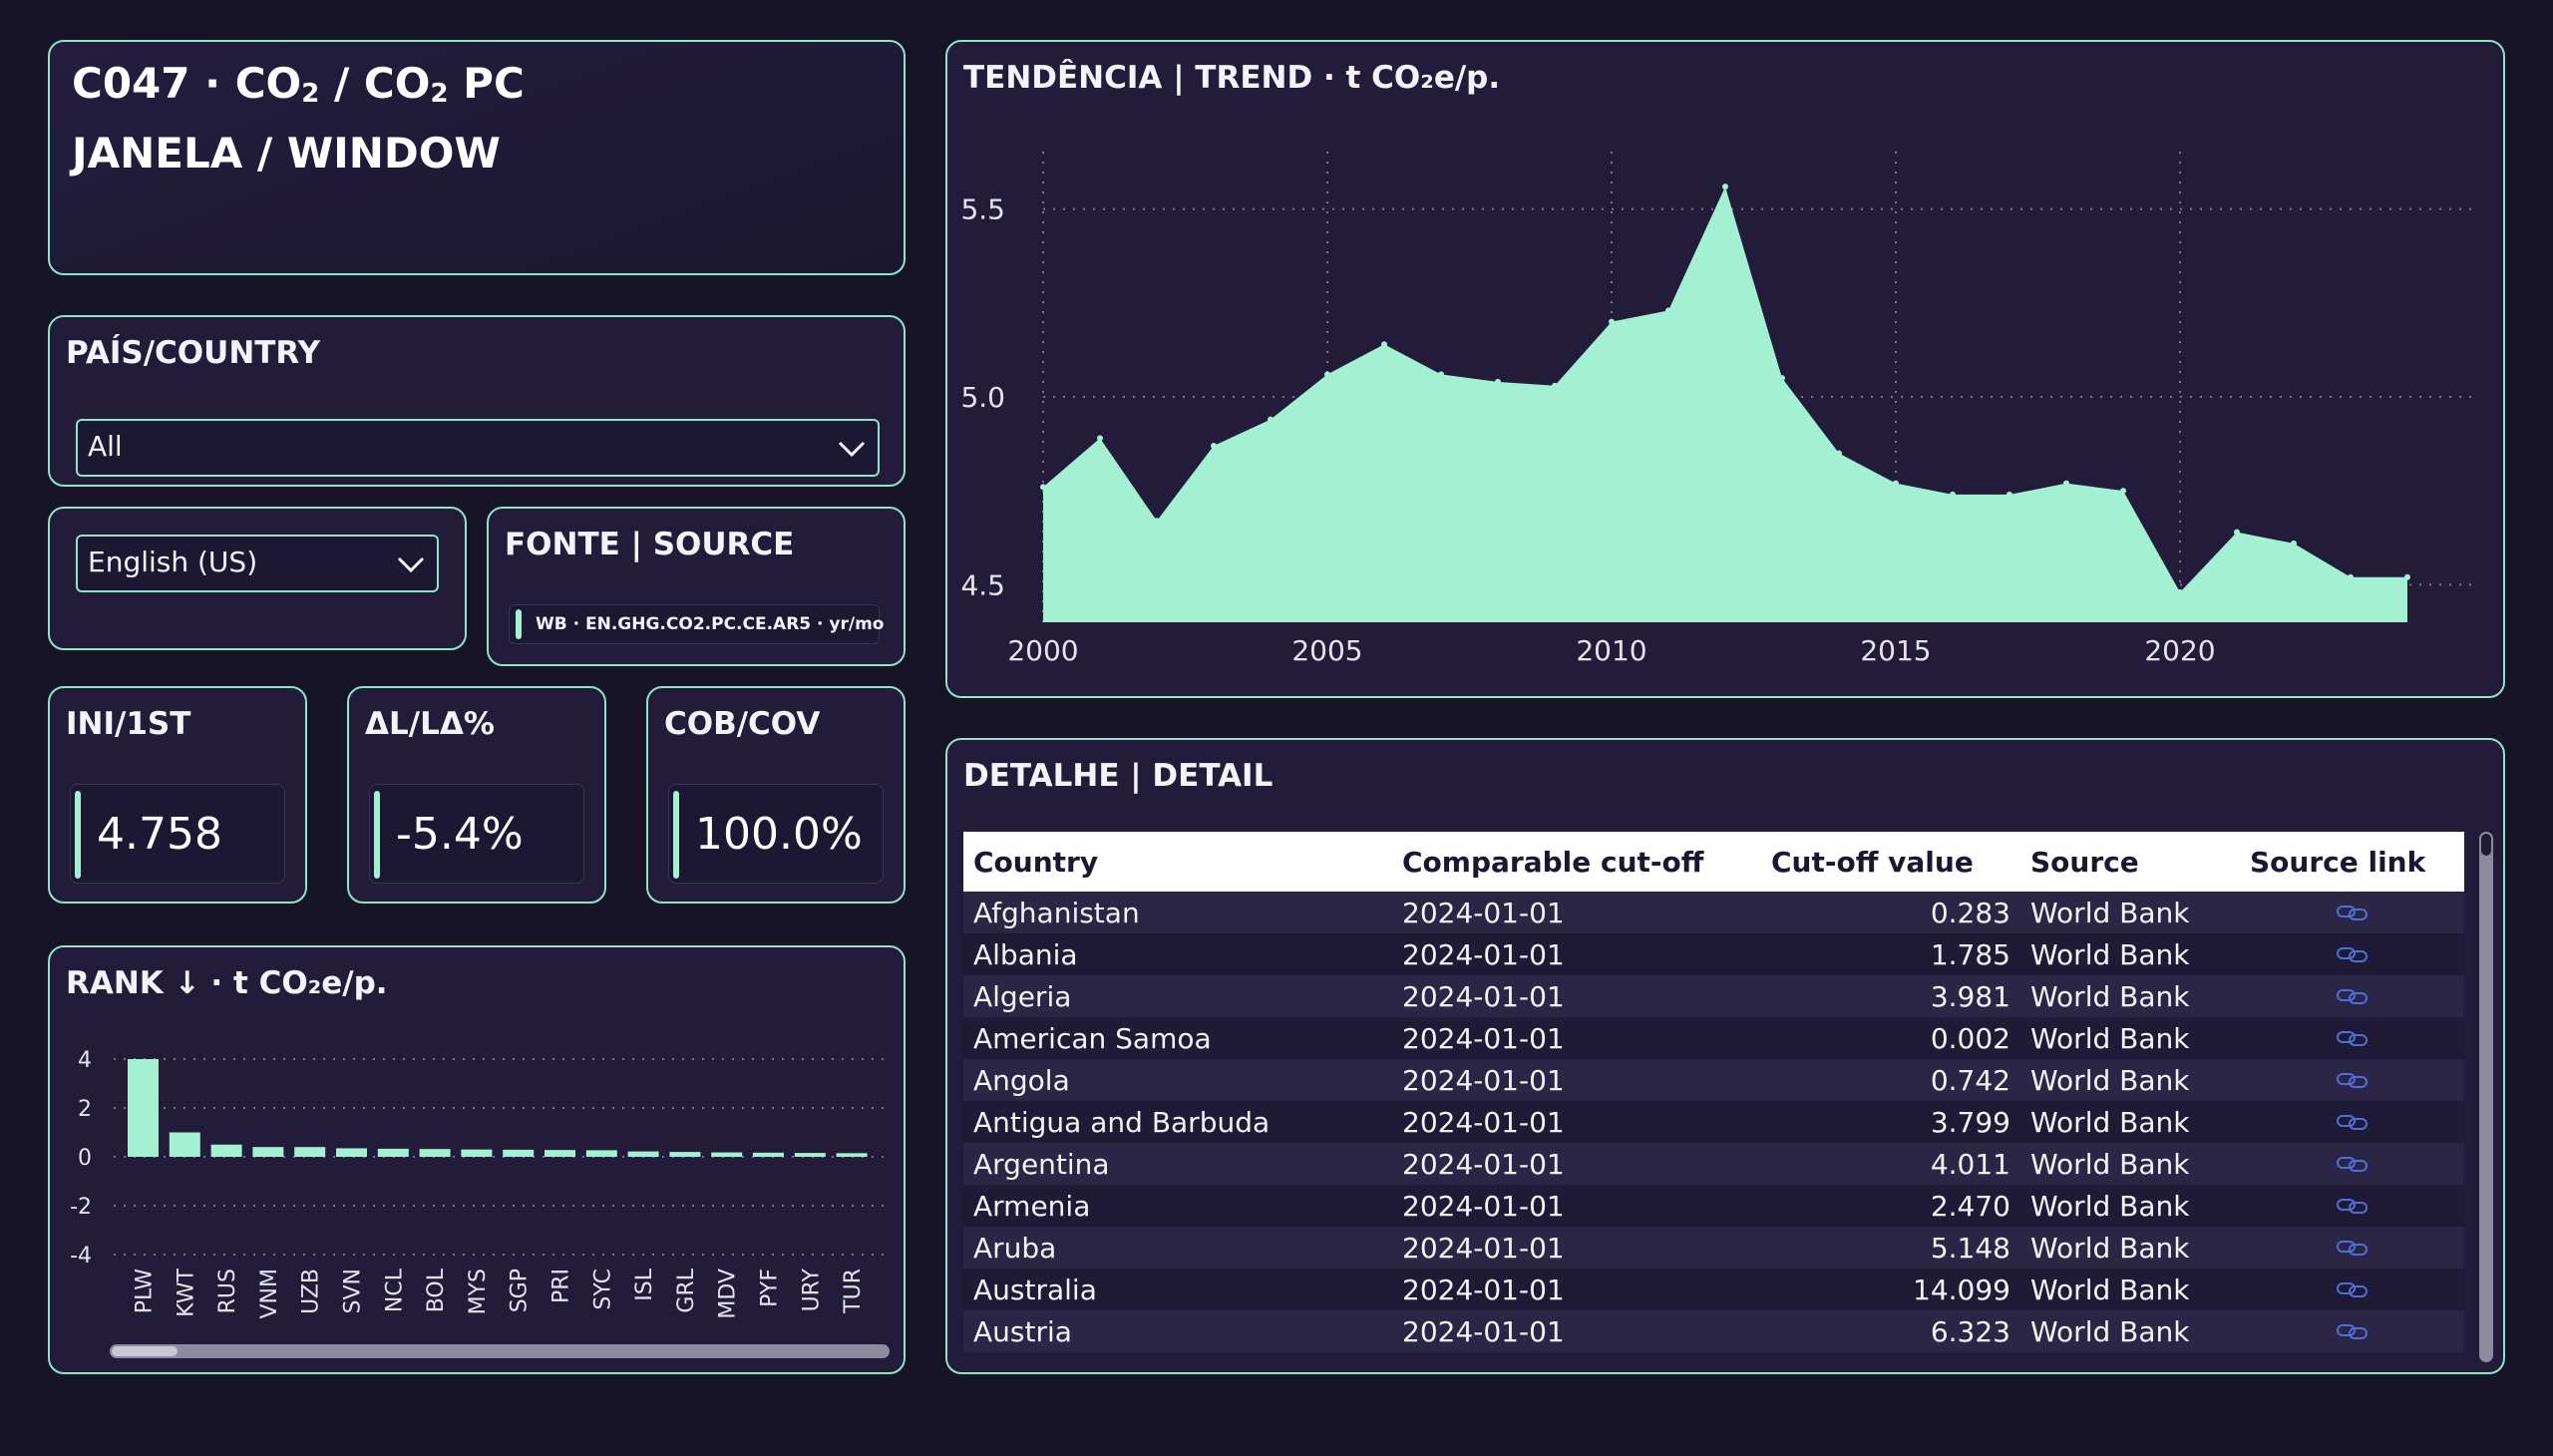 The height and width of the screenshot is (1456, 2553). Describe the element at coordinates (1327, 650) in the screenshot. I see `trend-x-tick: 2005` at that location.